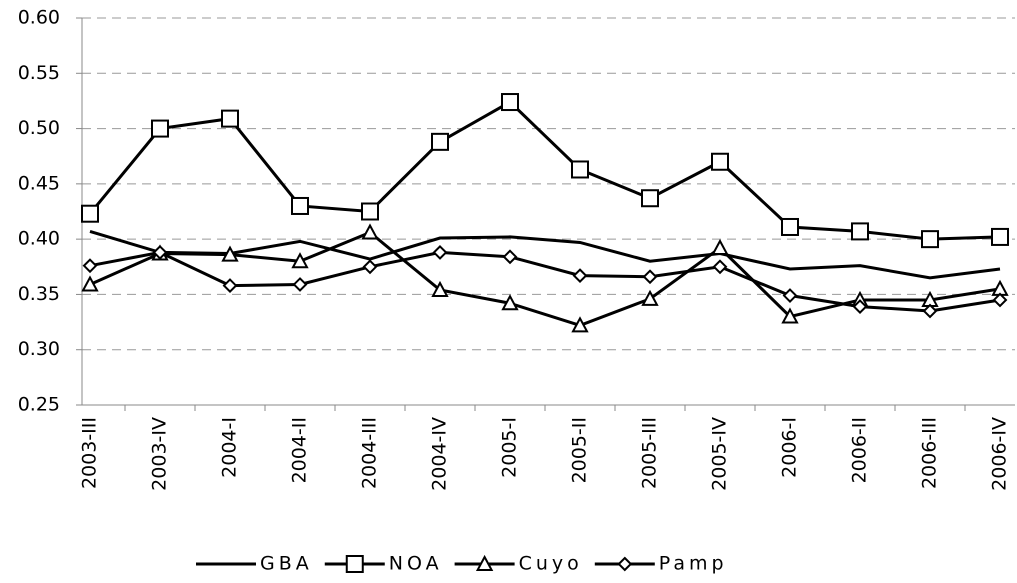  What do you see at coordinates (90, 453) in the screenshot?
I see `x-tick-label: 2003-III` at bounding box center [90, 453].